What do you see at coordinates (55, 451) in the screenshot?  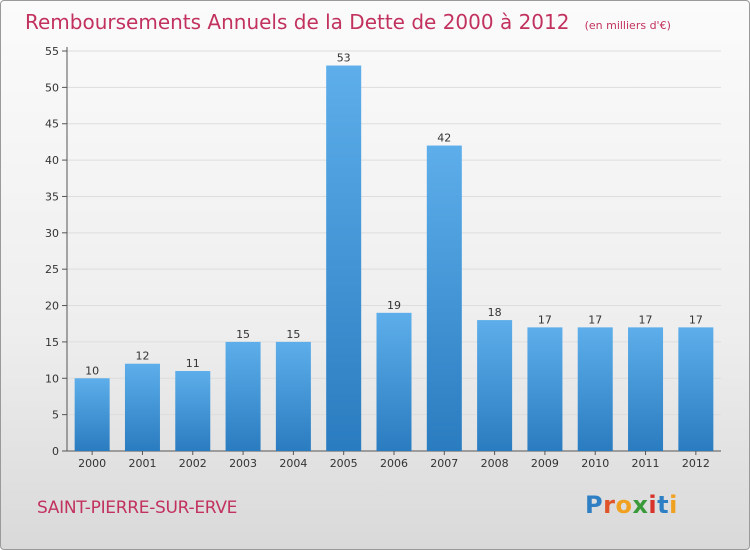 I see `y-tick-label-0: 0` at bounding box center [55, 451].